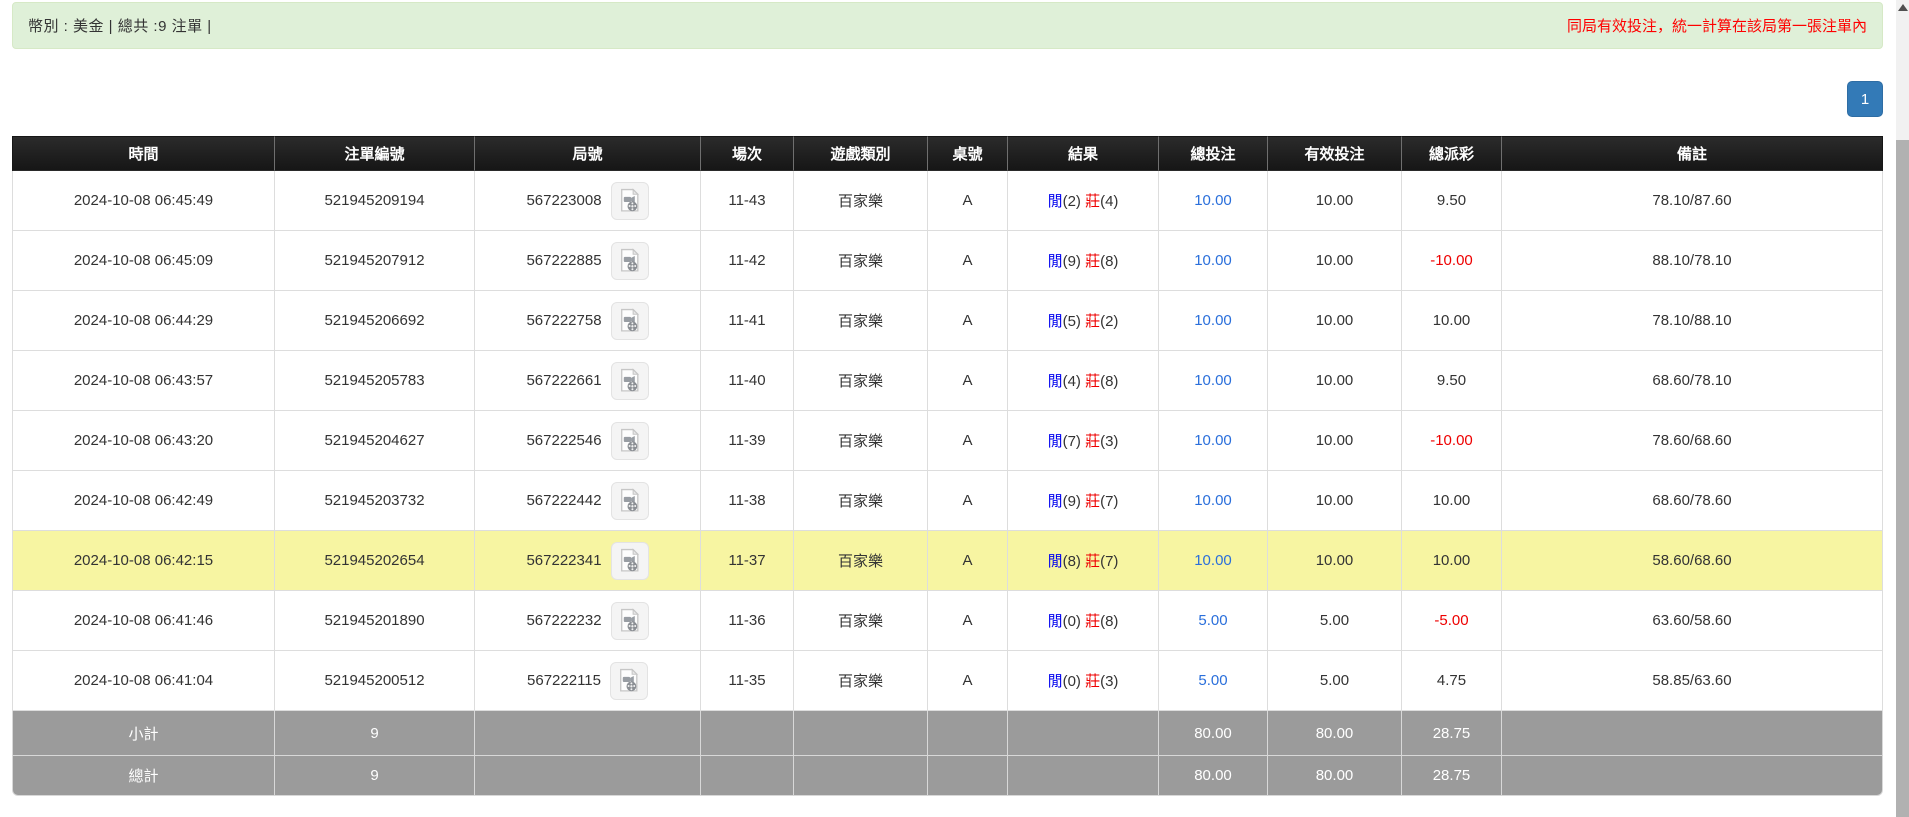 The image size is (1909, 817). Describe the element at coordinates (1692, 681) in the screenshot. I see `cell-remark: 58.85/63.60` at that location.